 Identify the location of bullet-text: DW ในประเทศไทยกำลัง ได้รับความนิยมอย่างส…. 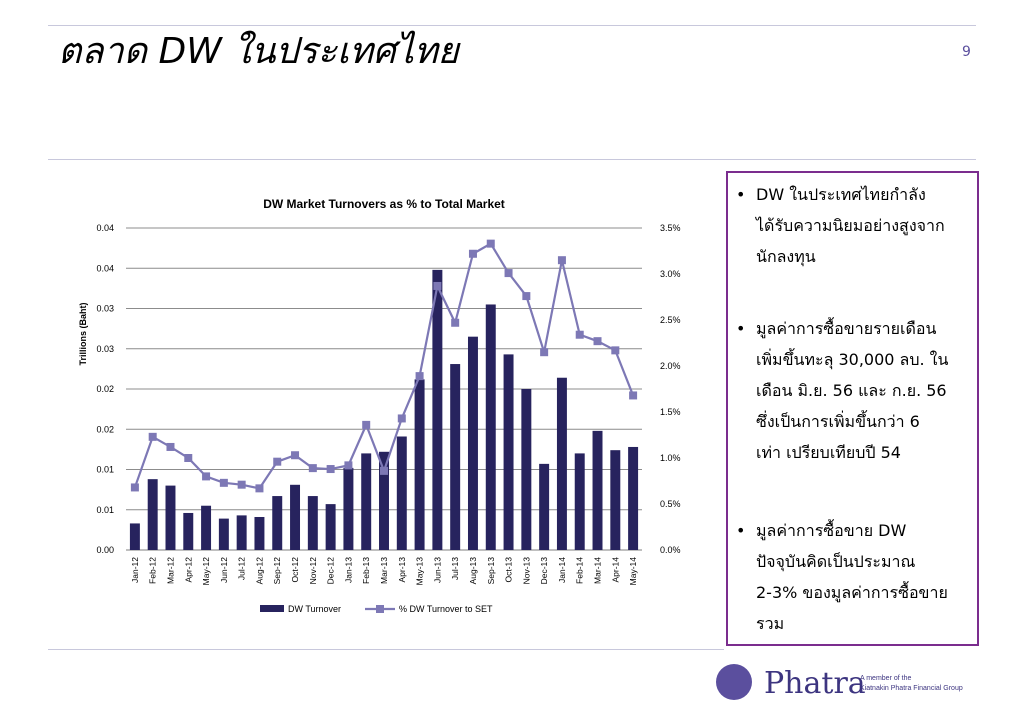
(850, 225).